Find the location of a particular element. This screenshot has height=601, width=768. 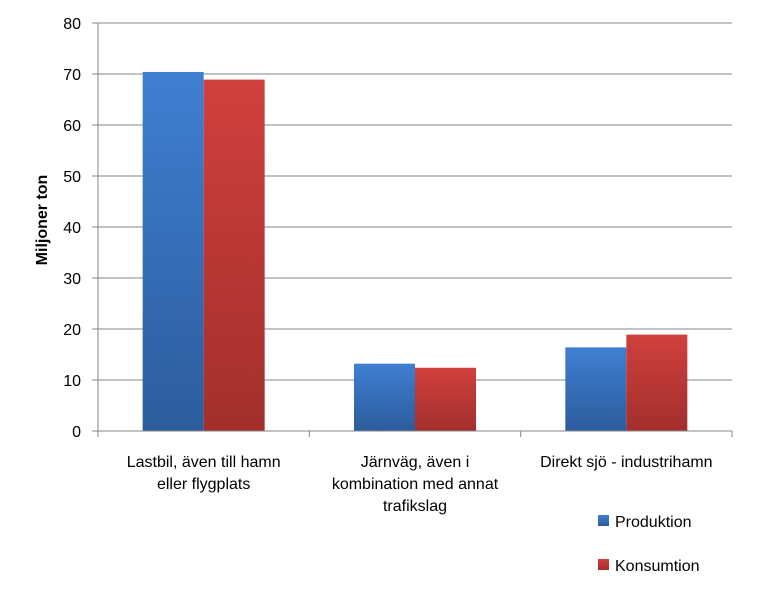

x-category-label: Lastbil, även till hamn eller flygplats is located at coordinates (204, 473).